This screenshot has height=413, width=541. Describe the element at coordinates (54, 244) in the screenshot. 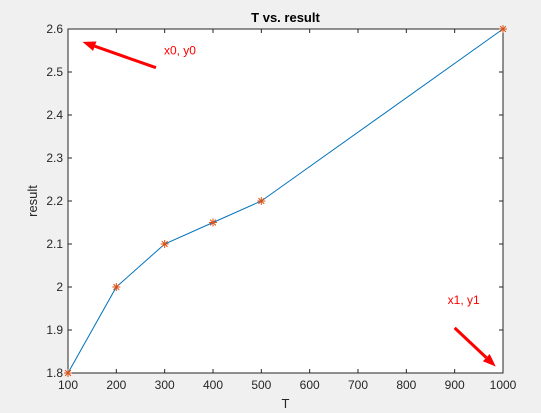

I see `y-tick-label: 2.1` at that location.